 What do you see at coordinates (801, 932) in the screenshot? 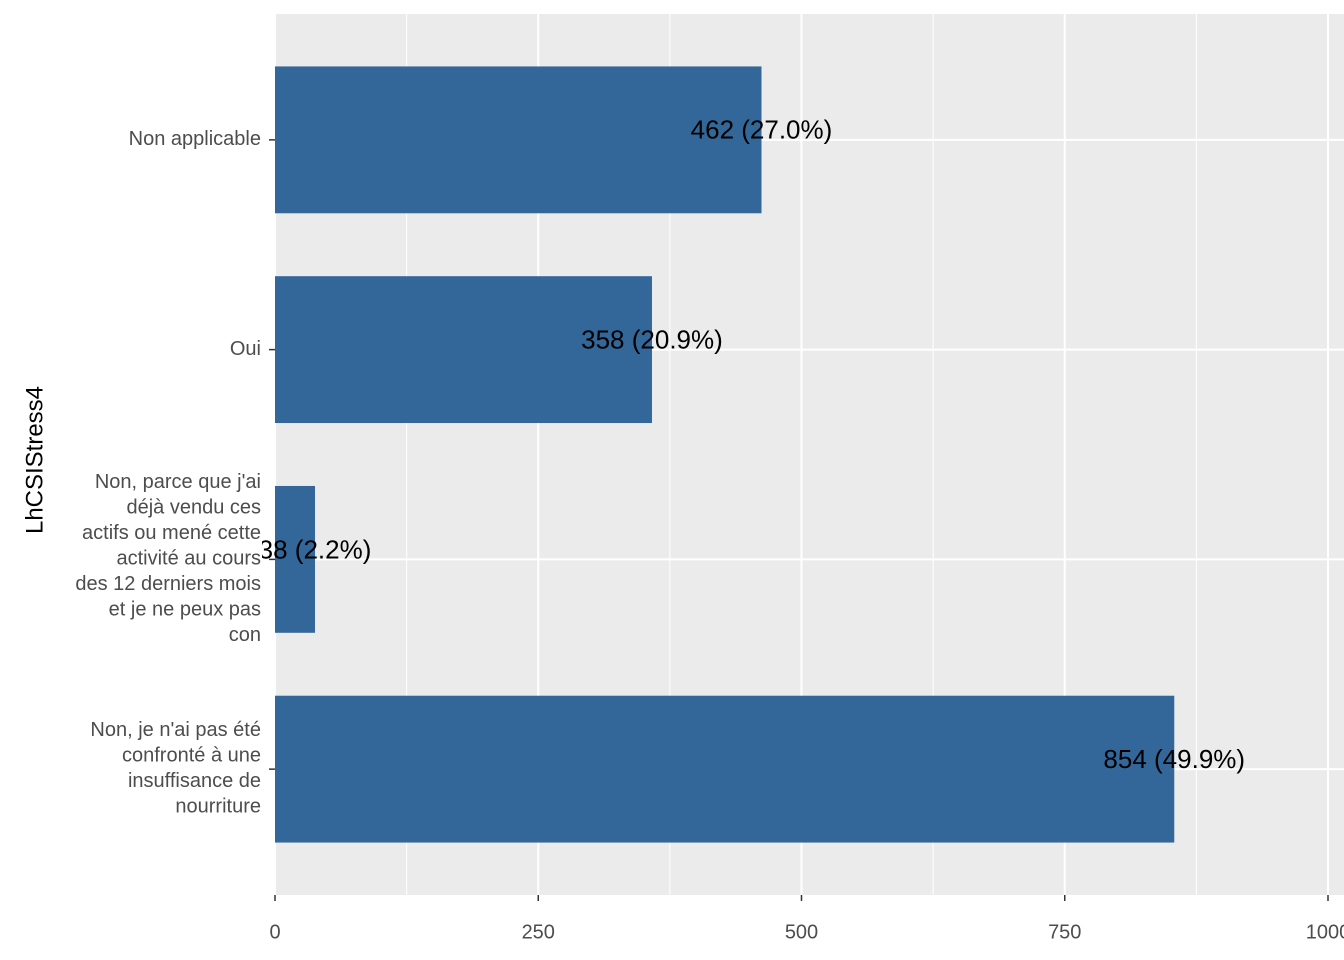
I see `x-tick-label: 500` at bounding box center [801, 932].